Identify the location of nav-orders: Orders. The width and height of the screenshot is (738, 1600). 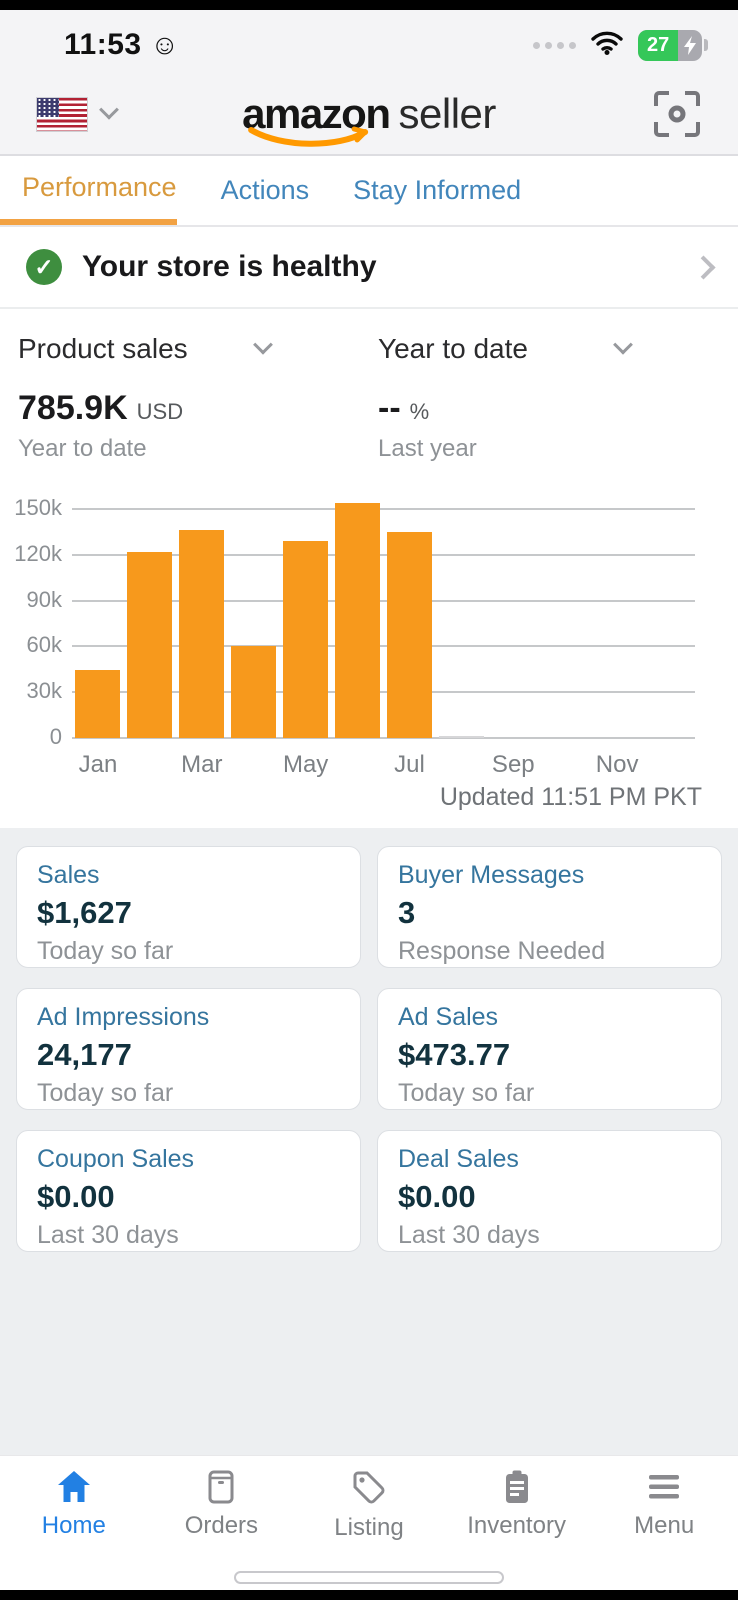
(222, 1523).